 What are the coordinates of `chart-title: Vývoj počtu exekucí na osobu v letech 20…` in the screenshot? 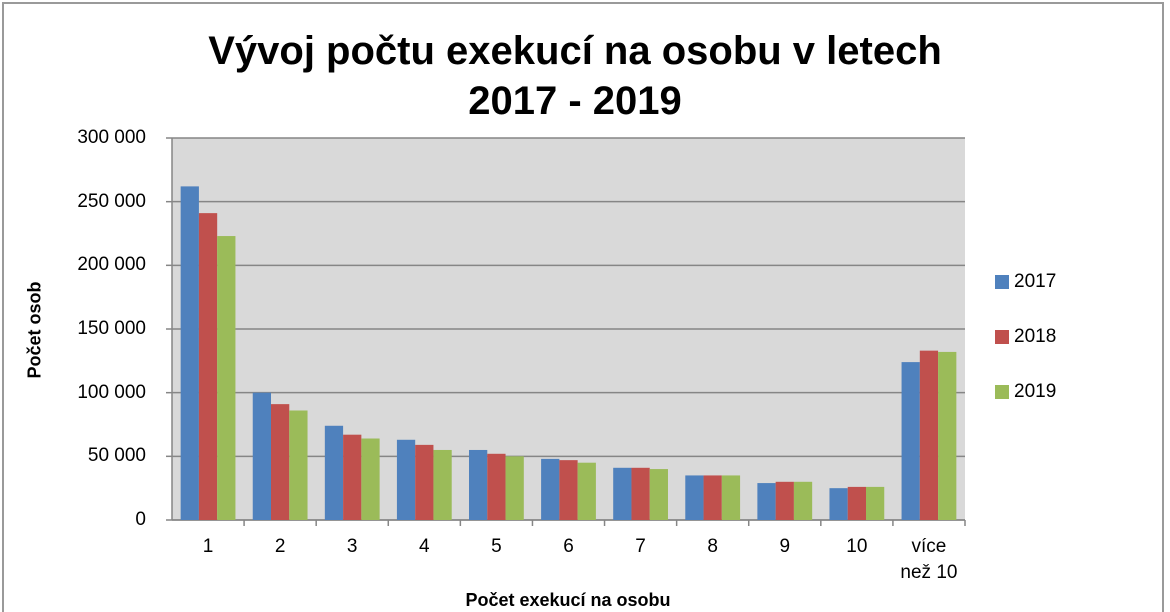 It's located at (575, 76).